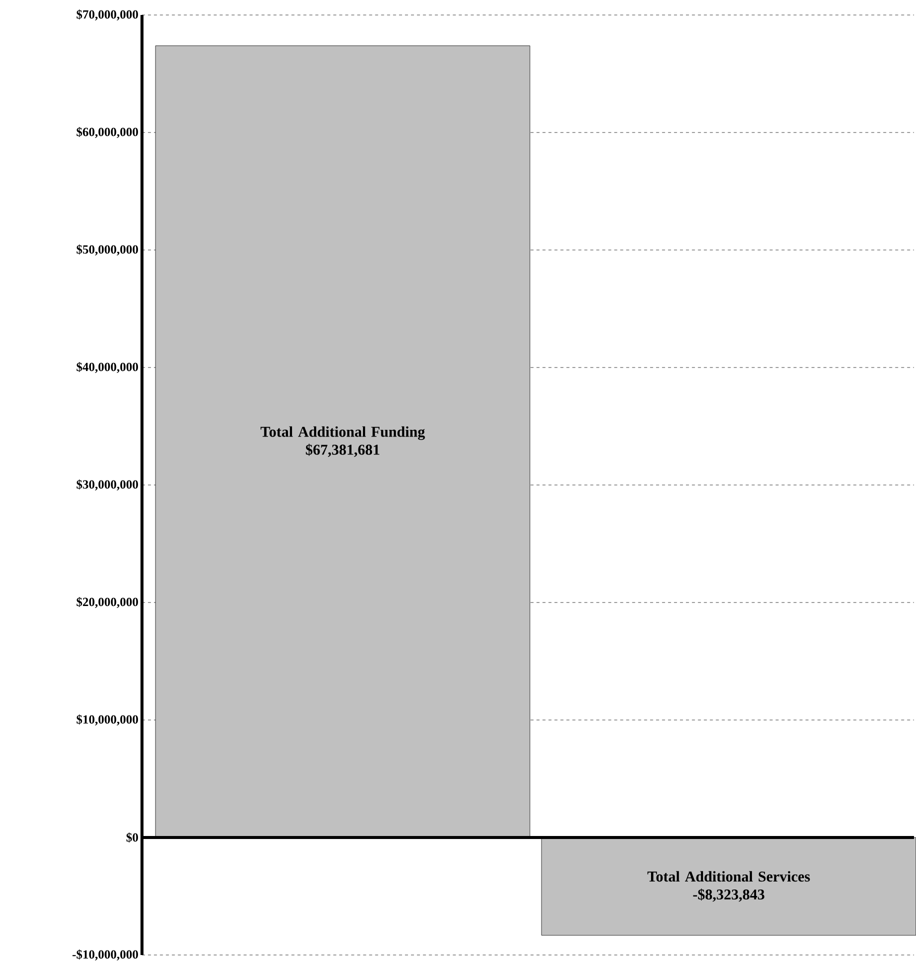 The width and height of the screenshot is (916, 969). Describe the element at coordinates (343, 450) in the screenshot. I see `data-label: $67,381,681` at that location.